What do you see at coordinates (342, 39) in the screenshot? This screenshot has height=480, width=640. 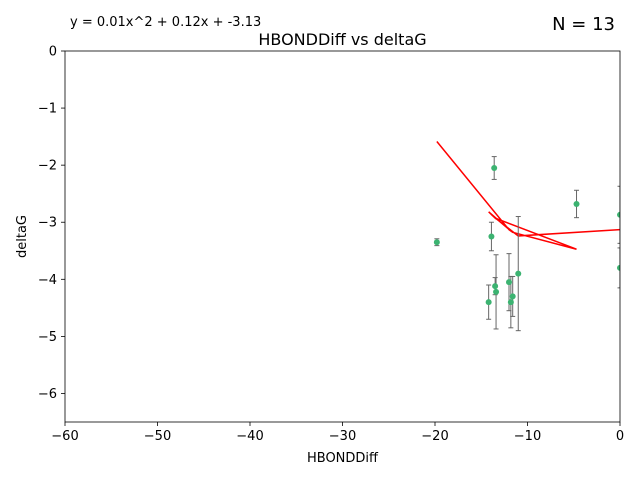 I see `chart-title: HBONDDiff vs deltaG` at bounding box center [342, 39].